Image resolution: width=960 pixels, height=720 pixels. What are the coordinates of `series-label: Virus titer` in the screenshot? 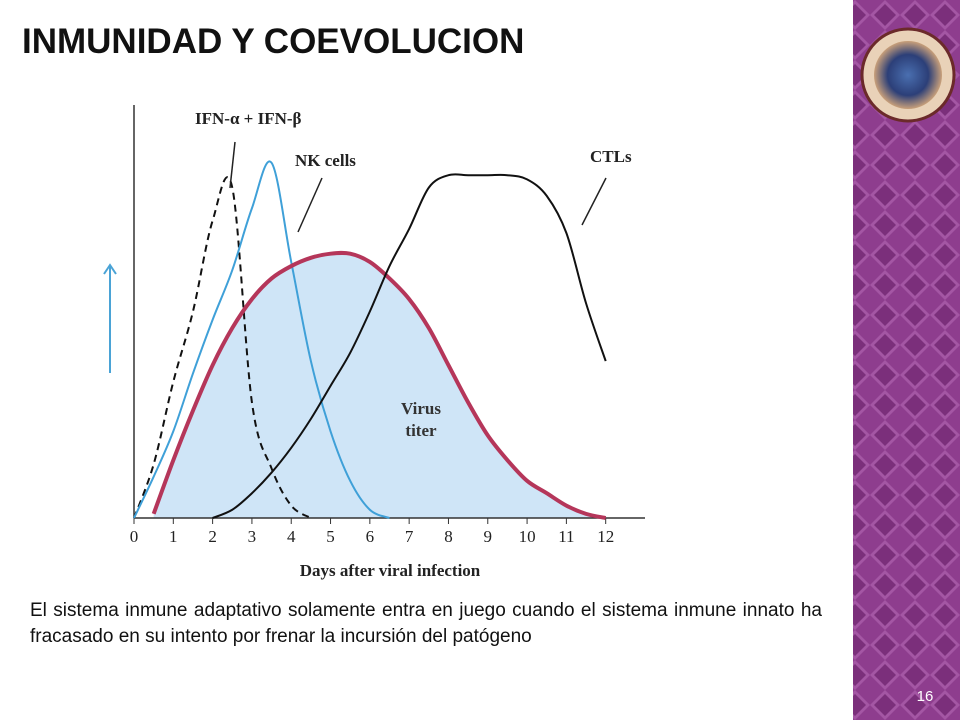 It's located at (421, 419).